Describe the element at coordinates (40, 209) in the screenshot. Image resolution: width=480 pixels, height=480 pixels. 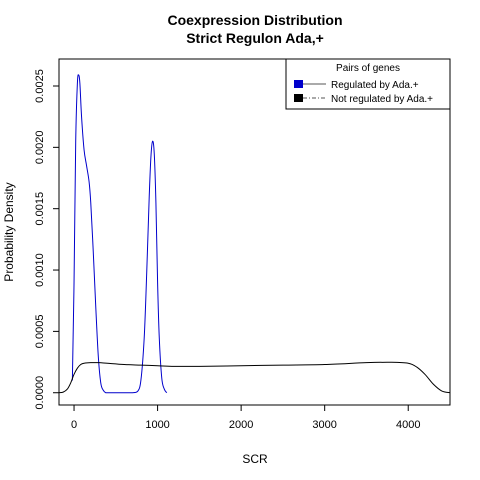
I see `y-tick-label: 0.0015` at that location.